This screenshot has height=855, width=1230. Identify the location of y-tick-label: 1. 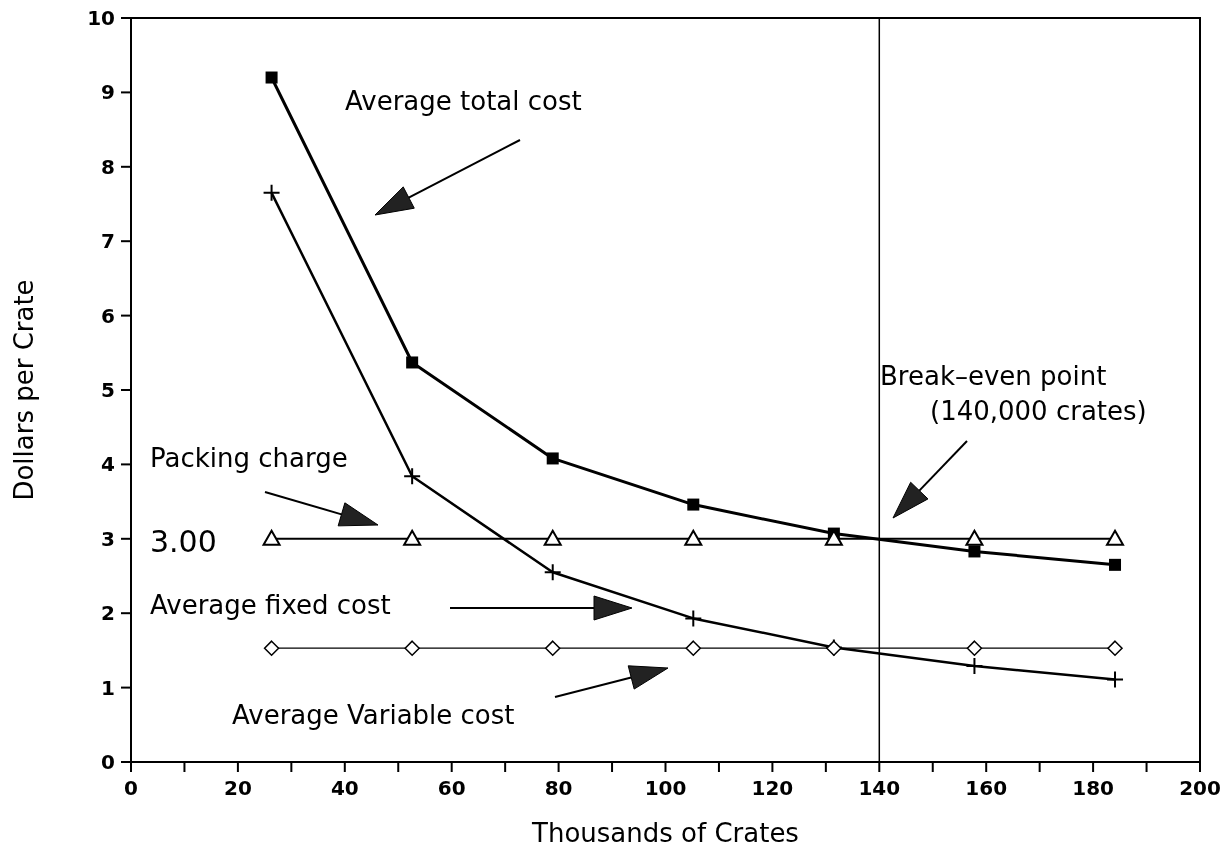
(108, 687).